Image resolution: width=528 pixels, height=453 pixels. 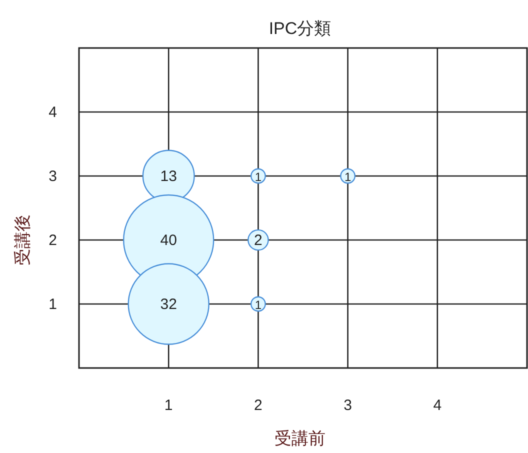 What do you see at coordinates (52, 304) in the screenshot?
I see `y-tick-label: 1` at bounding box center [52, 304].